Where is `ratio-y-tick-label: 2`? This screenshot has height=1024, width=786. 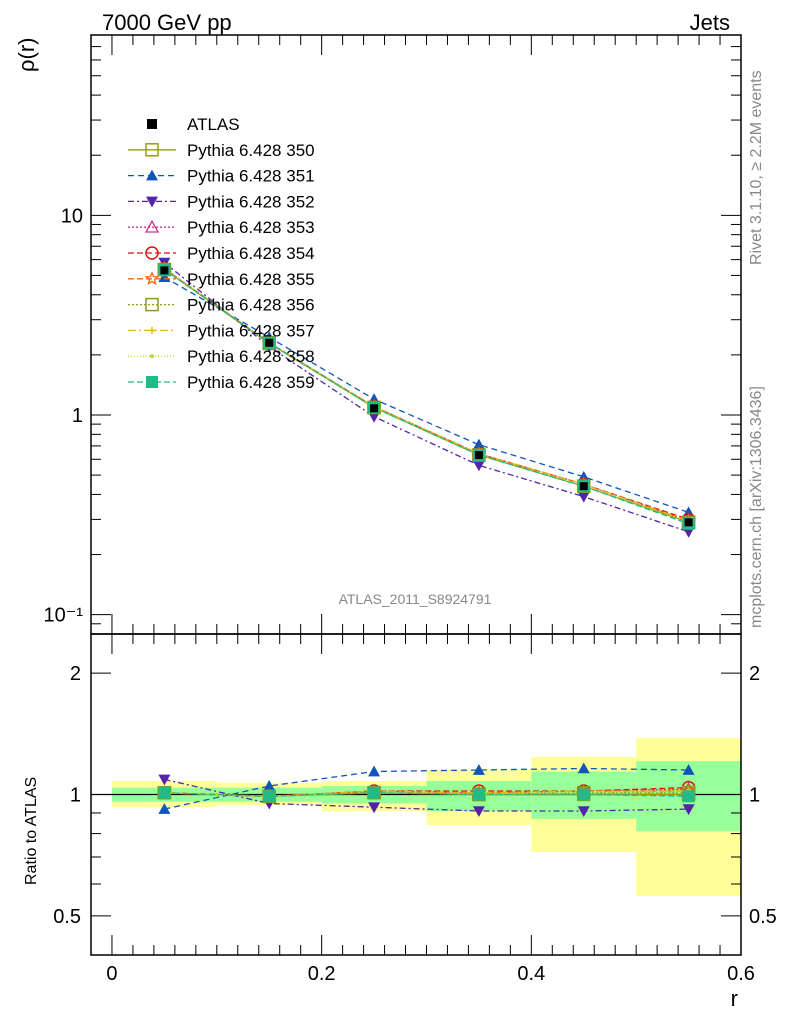 ratio-y-tick-label: 2 is located at coordinates (75, 674).